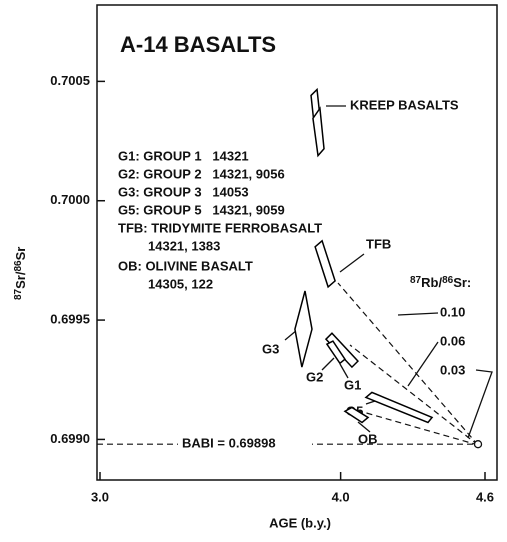  What do you see at coordinates (314, 376) in the screenshot?
I see `annotation: G2` at bounding box center [314, 376].